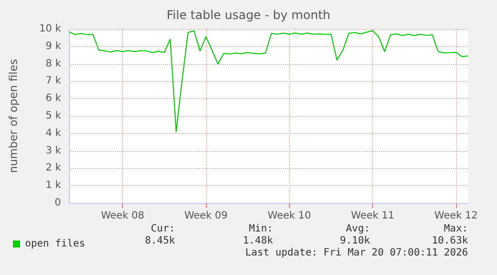  I want to click on text: Last update: Fri Mar 20 07:00:11 2026, so click(356, 253).